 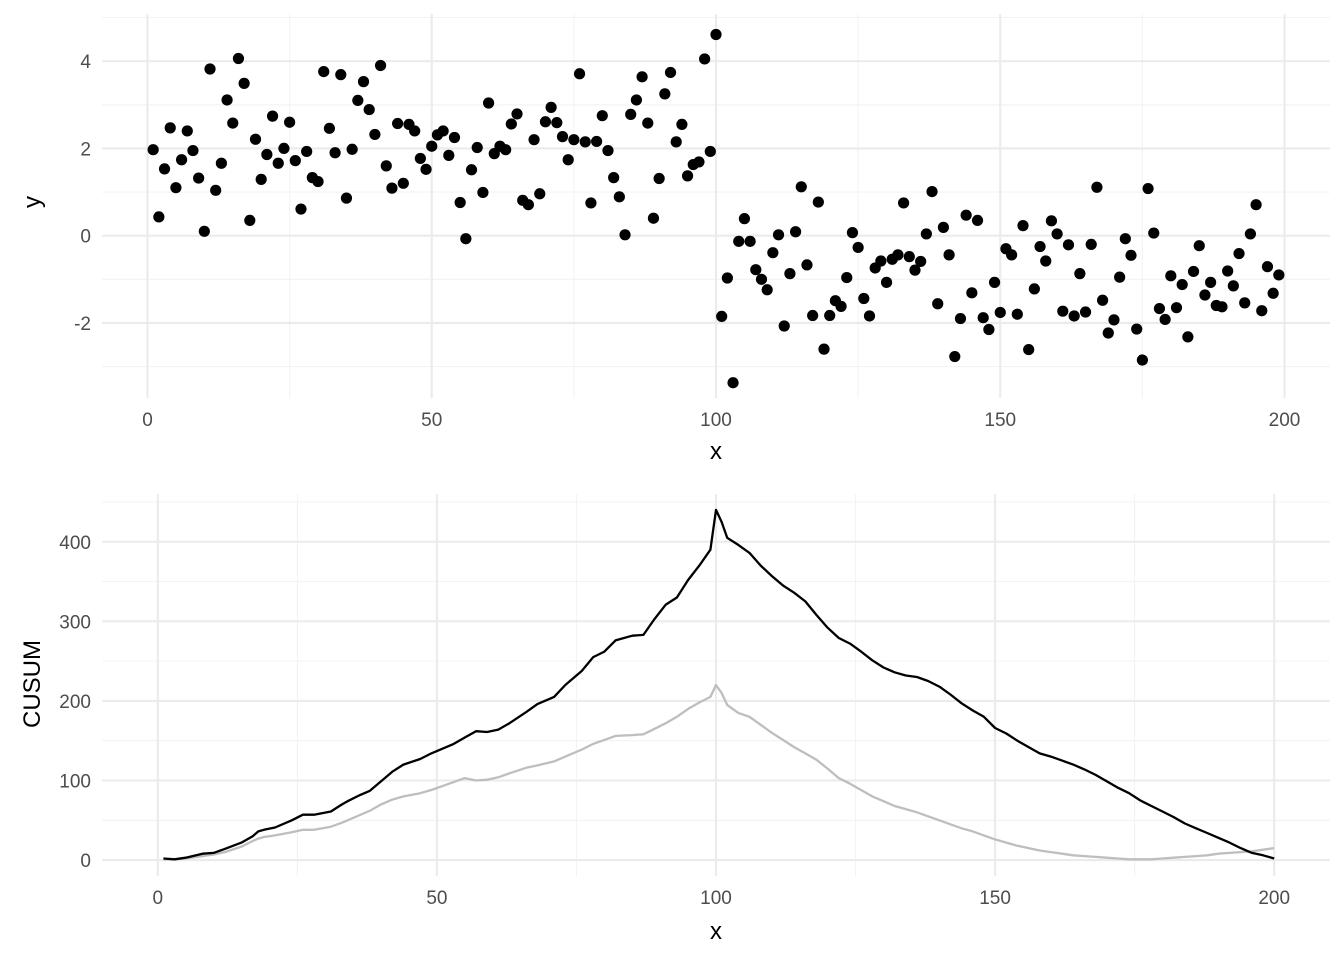 I want to click on cusum-y-tick-labels: 0 100 200 300 400, so click(x=75, y=702).